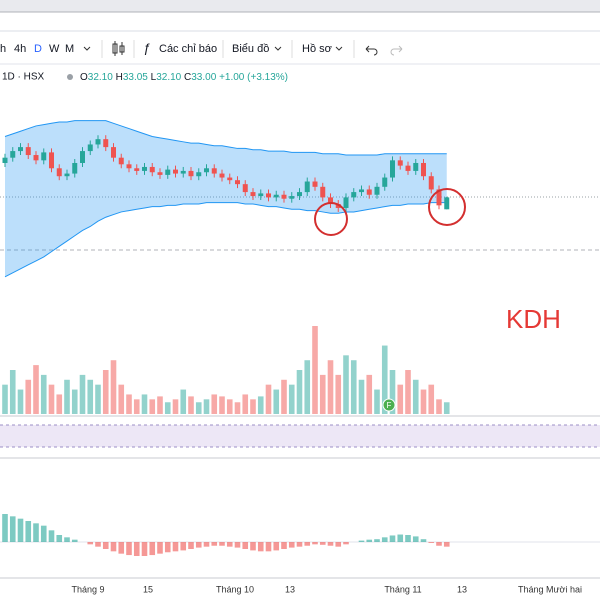 This screenshot has width=600, height=600. I want to click on bollinger-upper, so click(225, 138).